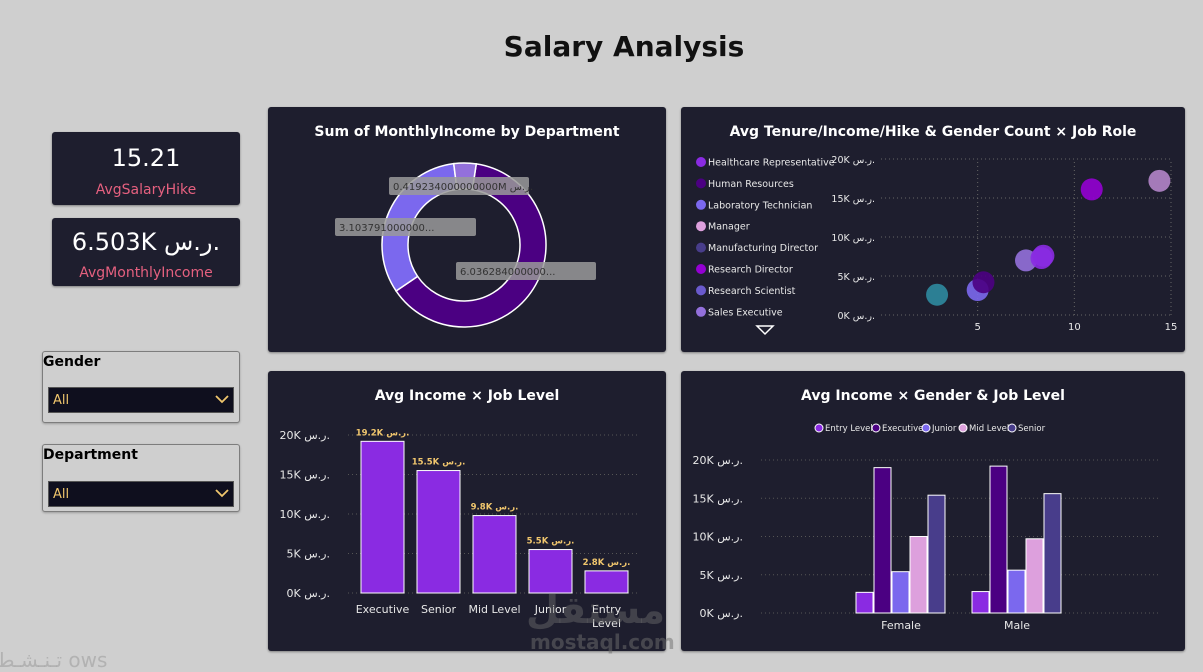 This screenshot has height=672, width=1203. What do you see at coordinates (901, 625) in the screenshot?
I see `x-tick-label: Female` at bounding box center [901, 625].